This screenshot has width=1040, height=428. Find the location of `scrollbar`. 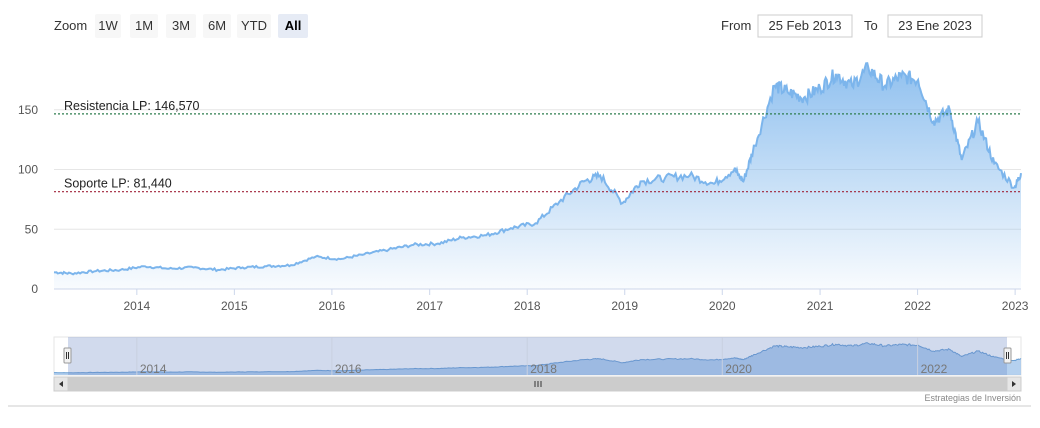

scrollbar is located at coordinates (537, 384).